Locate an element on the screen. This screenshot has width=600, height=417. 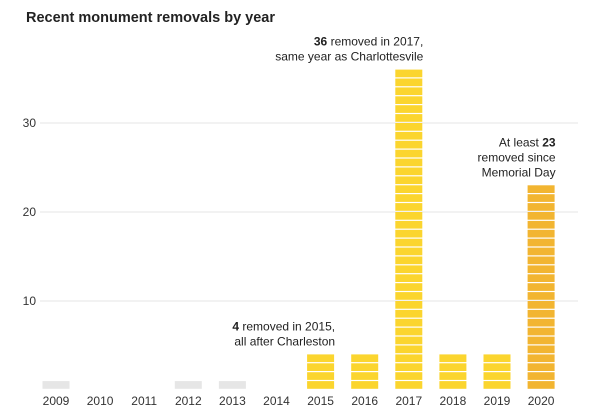
x-tick-label: 2015 is located at coordinates (320, 401).